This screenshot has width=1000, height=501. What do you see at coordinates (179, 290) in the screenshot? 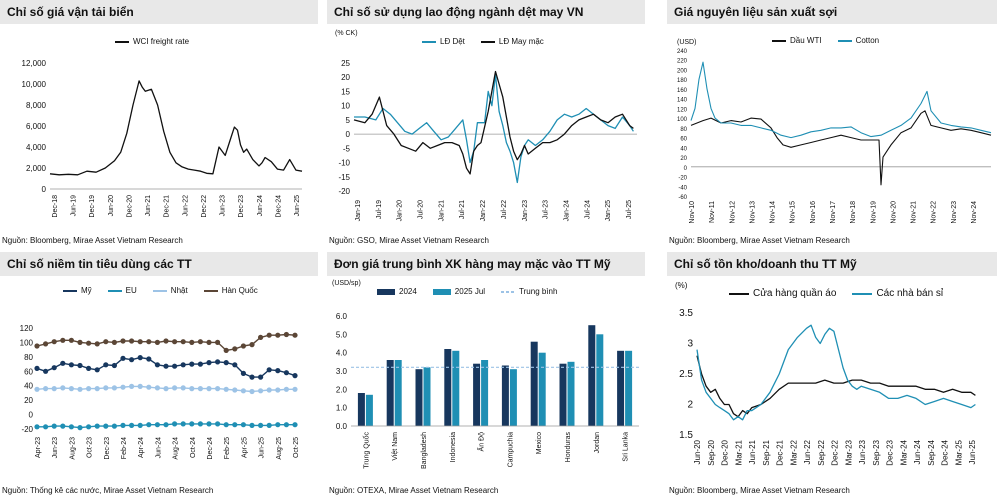
I see `legend-label: Nhật` at bounding box center [179, 290].